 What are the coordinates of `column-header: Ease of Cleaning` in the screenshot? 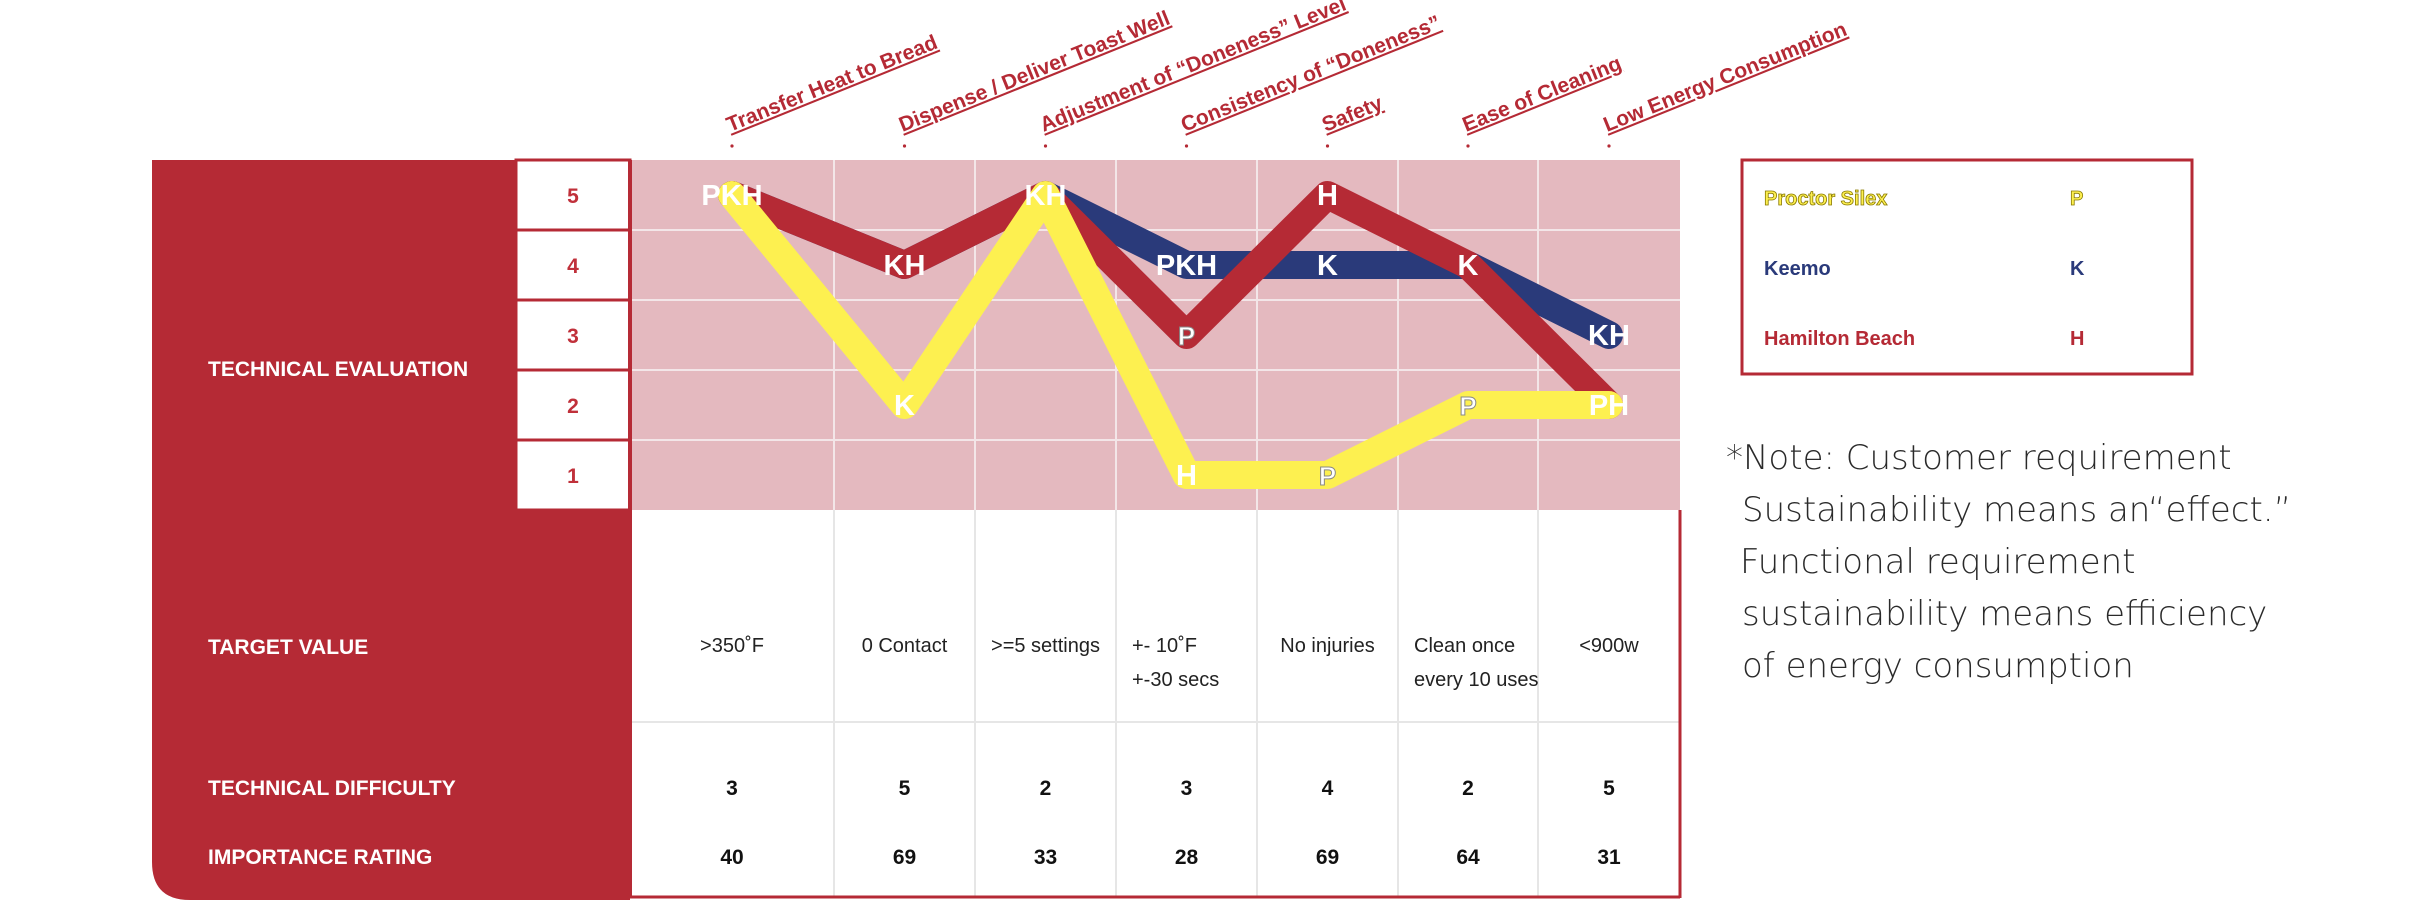 It's located at (1542, 94).